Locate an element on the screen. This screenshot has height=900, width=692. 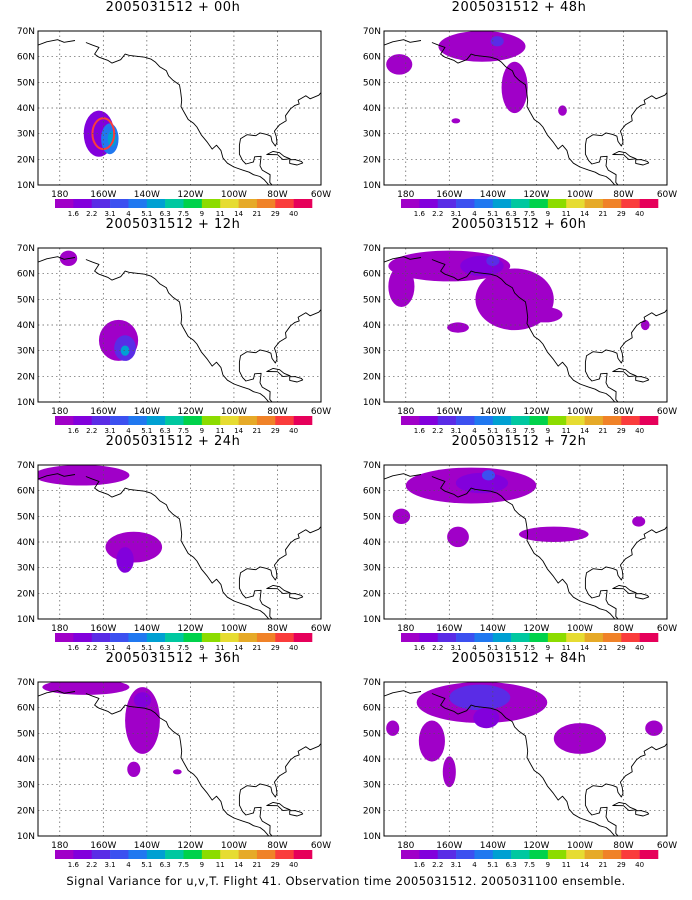
latitude-label: 30N is located at coordinates (372, 352).